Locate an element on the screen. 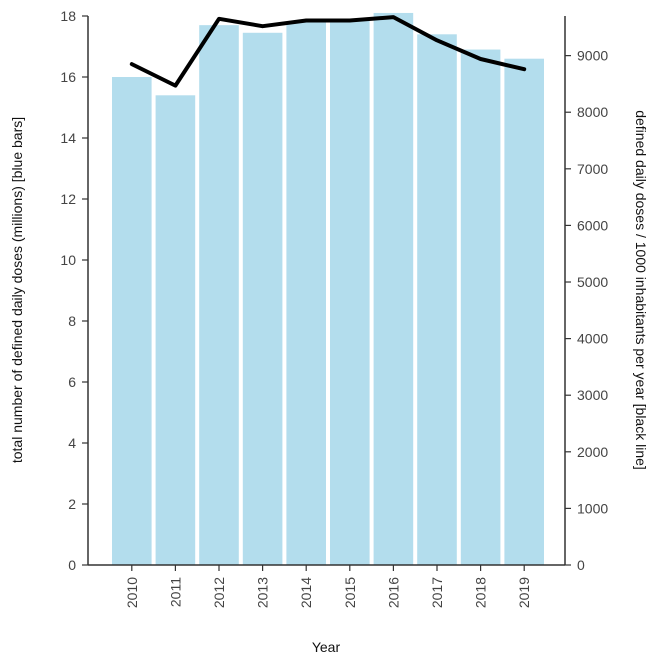 This screenshot has height=656, width=651. x-tick-label-2012: 2012 is located at coordinates (219, 592).